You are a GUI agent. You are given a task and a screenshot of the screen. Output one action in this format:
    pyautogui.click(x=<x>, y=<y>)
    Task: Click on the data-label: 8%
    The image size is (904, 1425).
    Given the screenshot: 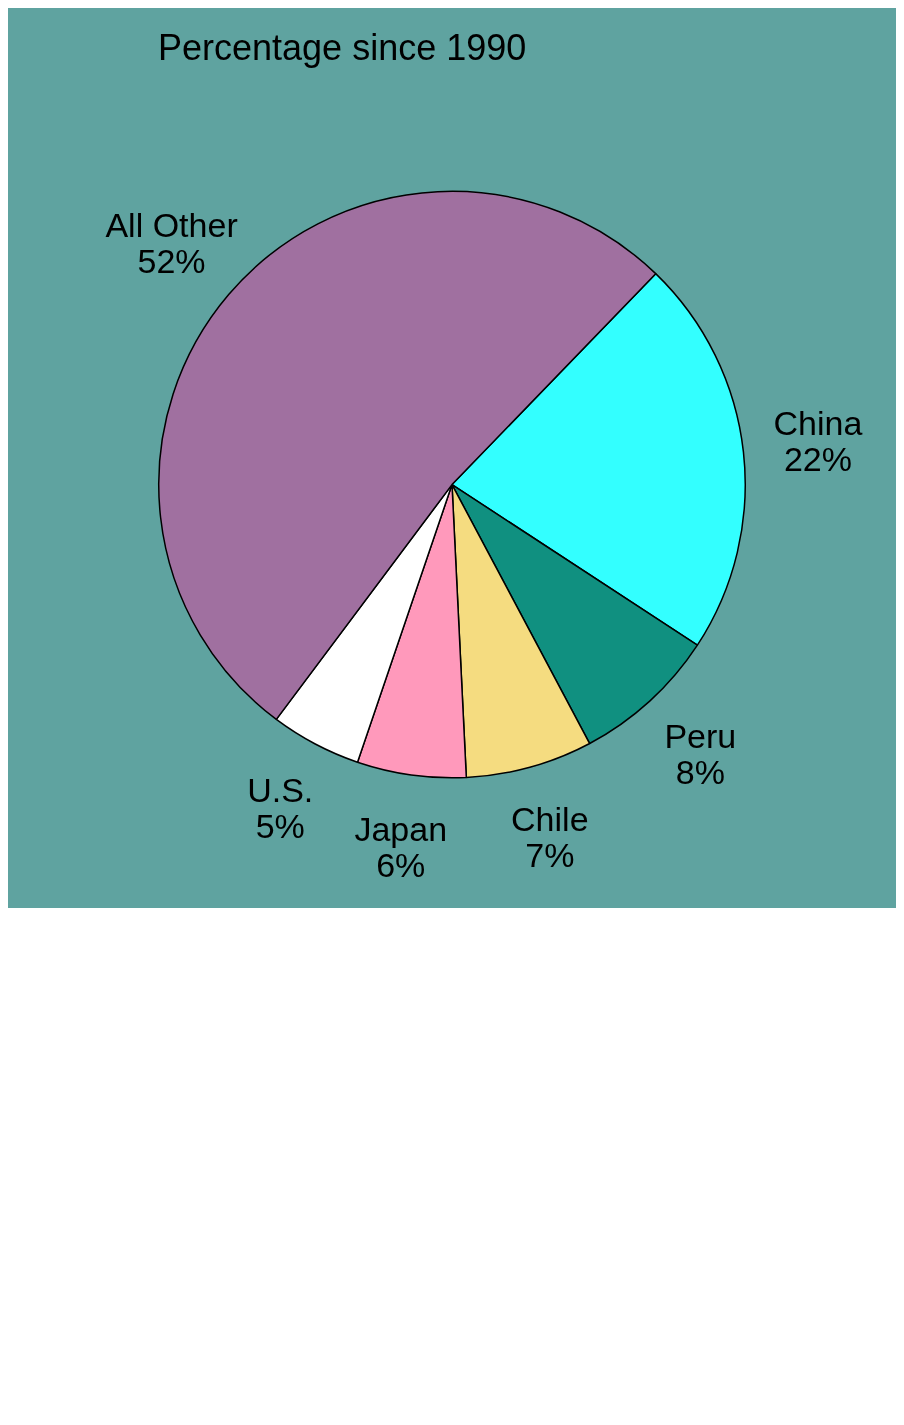 What is the action you would take?
    pyautogui.click(x=700, y=771)
    